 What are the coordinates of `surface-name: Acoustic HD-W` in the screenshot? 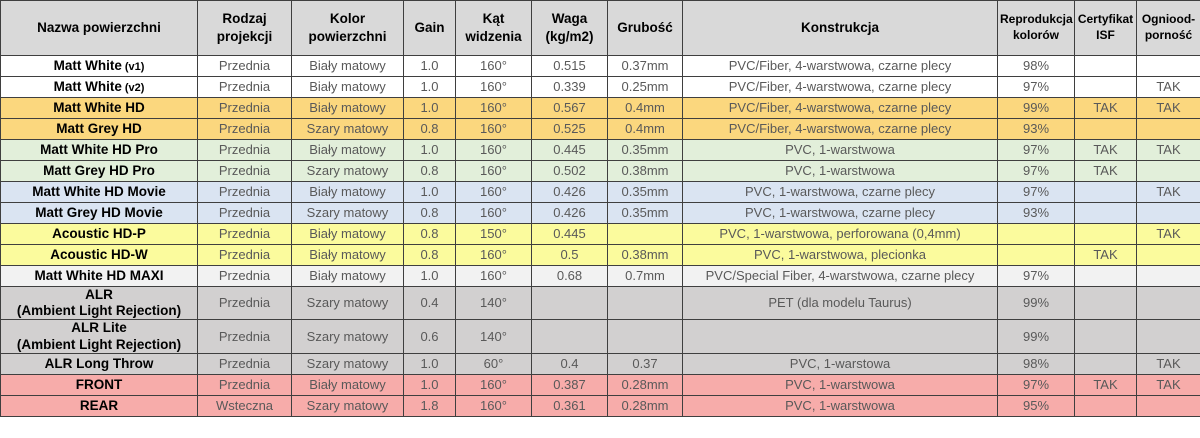 It's located at (99, 254).